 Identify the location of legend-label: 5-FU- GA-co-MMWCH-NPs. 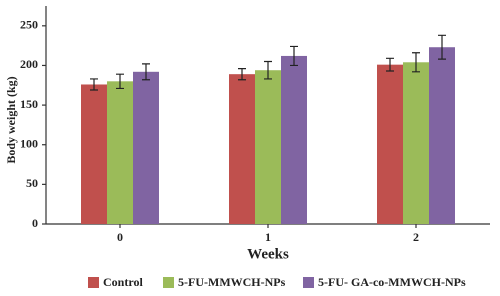
(392, 282).